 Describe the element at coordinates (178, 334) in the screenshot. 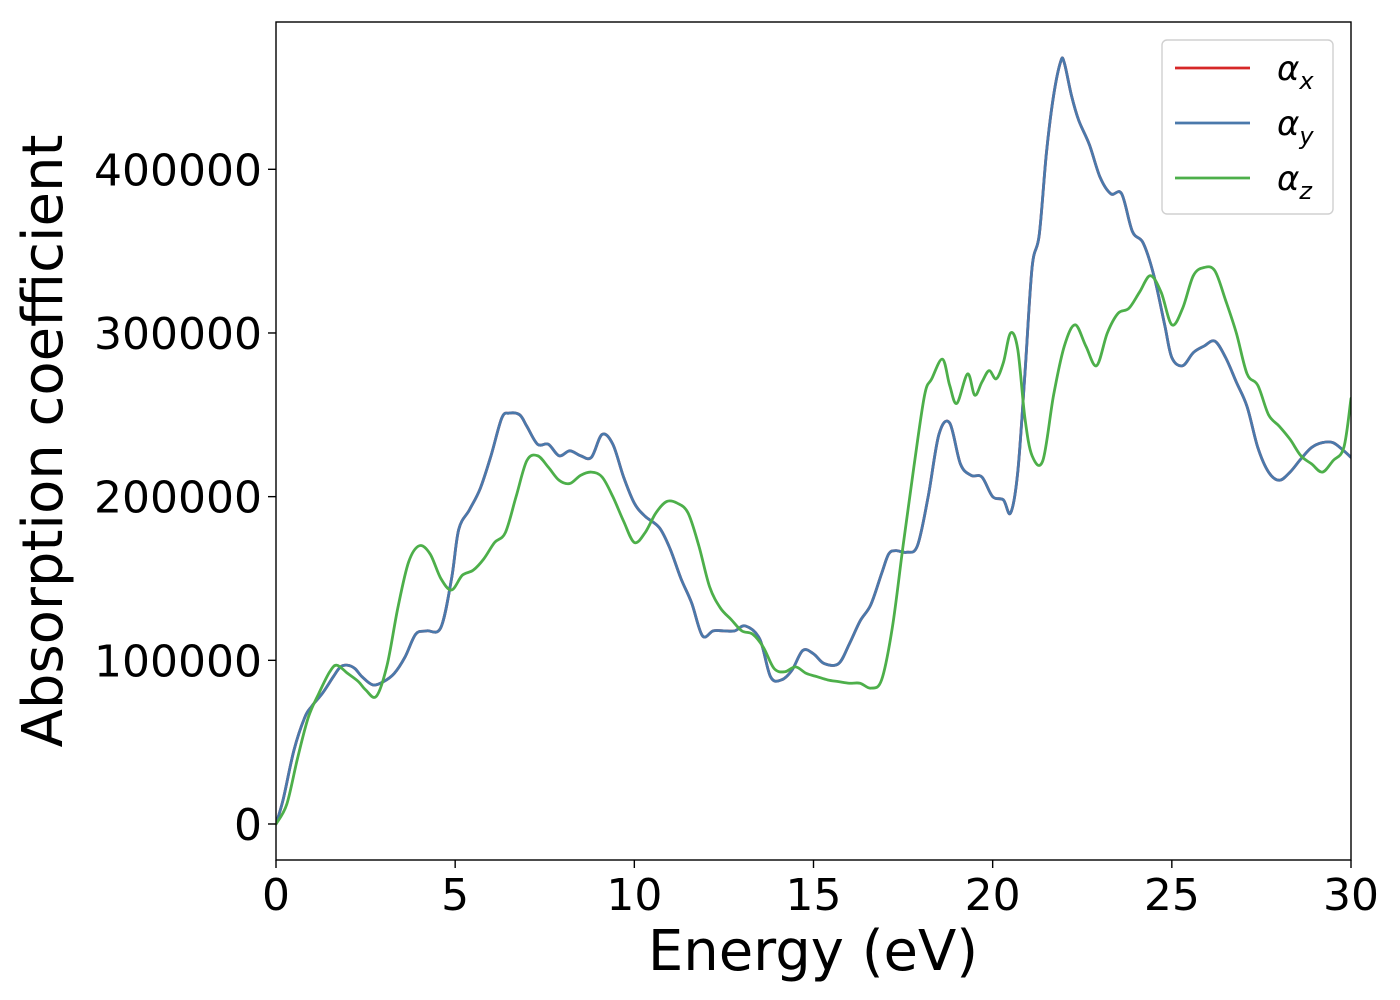

I see `y-tick-label: 300000` at that location.